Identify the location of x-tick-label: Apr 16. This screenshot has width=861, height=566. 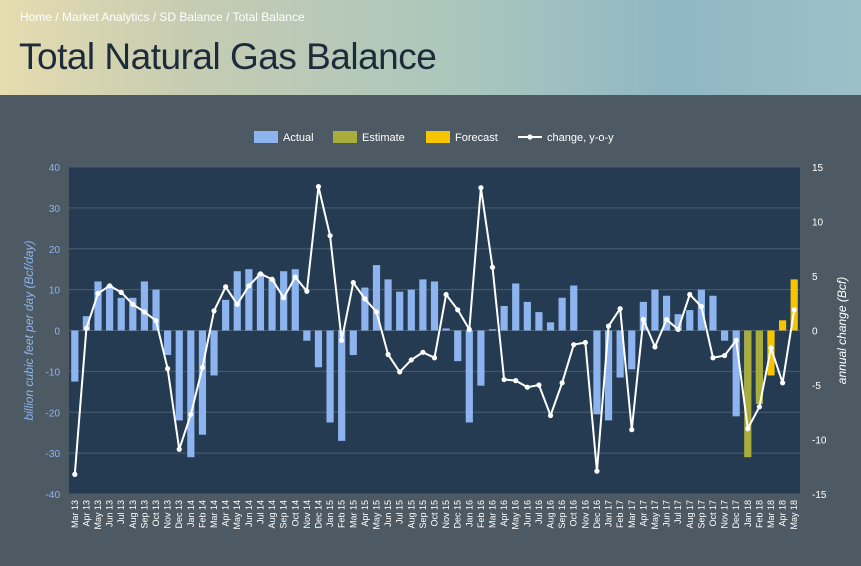
(504, 513).